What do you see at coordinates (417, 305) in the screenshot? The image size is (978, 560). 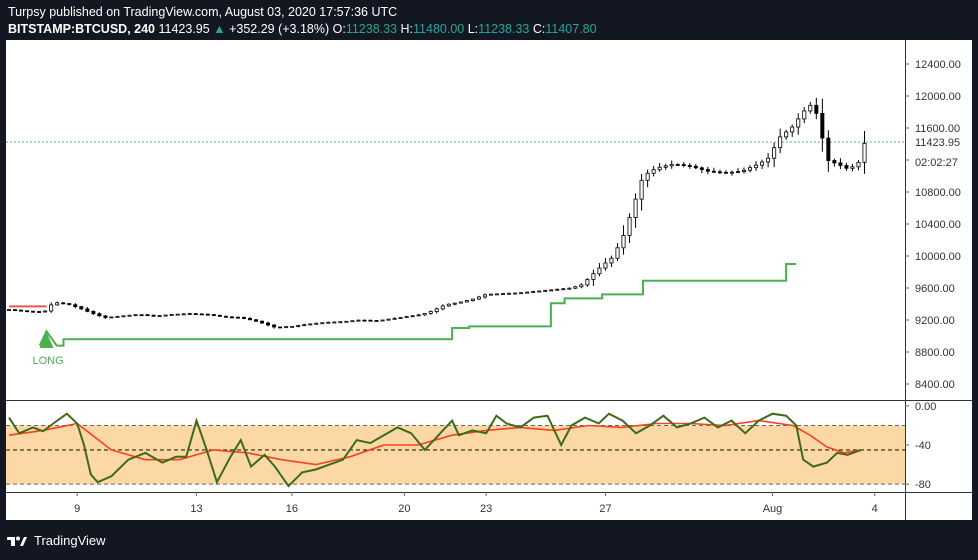 I see `long-stop-line` at bounding box center [417, 305].